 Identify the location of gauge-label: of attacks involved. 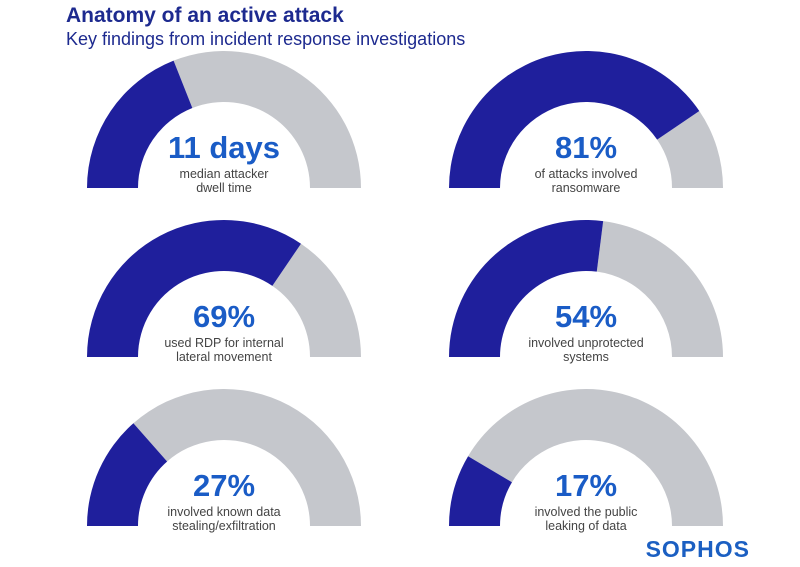
(586, 174).